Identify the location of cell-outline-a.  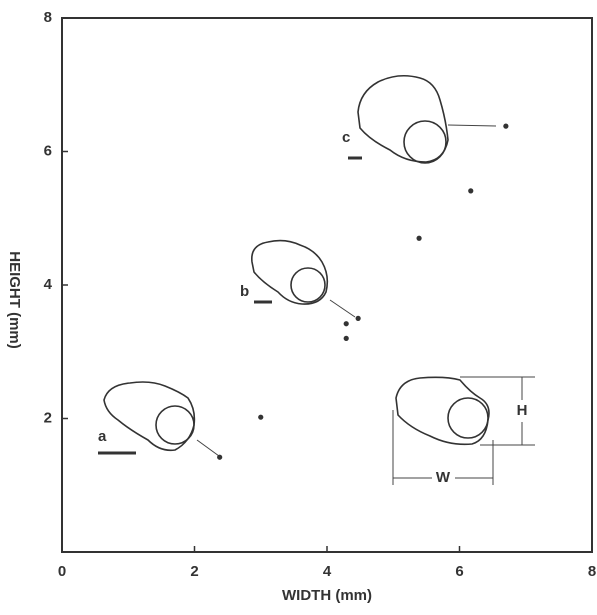
(159, 419).